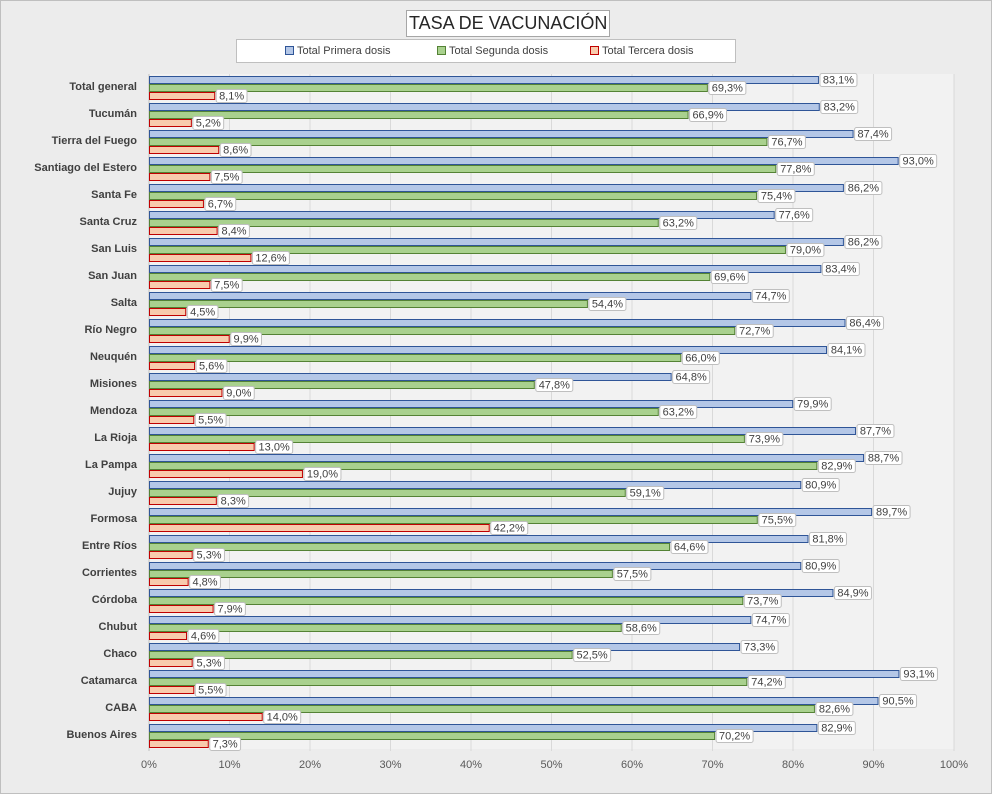  What do you see at coordinates (707, 116) in the screenshot?
I see `data-label-text: 66,9%` at bounding box center [707, 116].